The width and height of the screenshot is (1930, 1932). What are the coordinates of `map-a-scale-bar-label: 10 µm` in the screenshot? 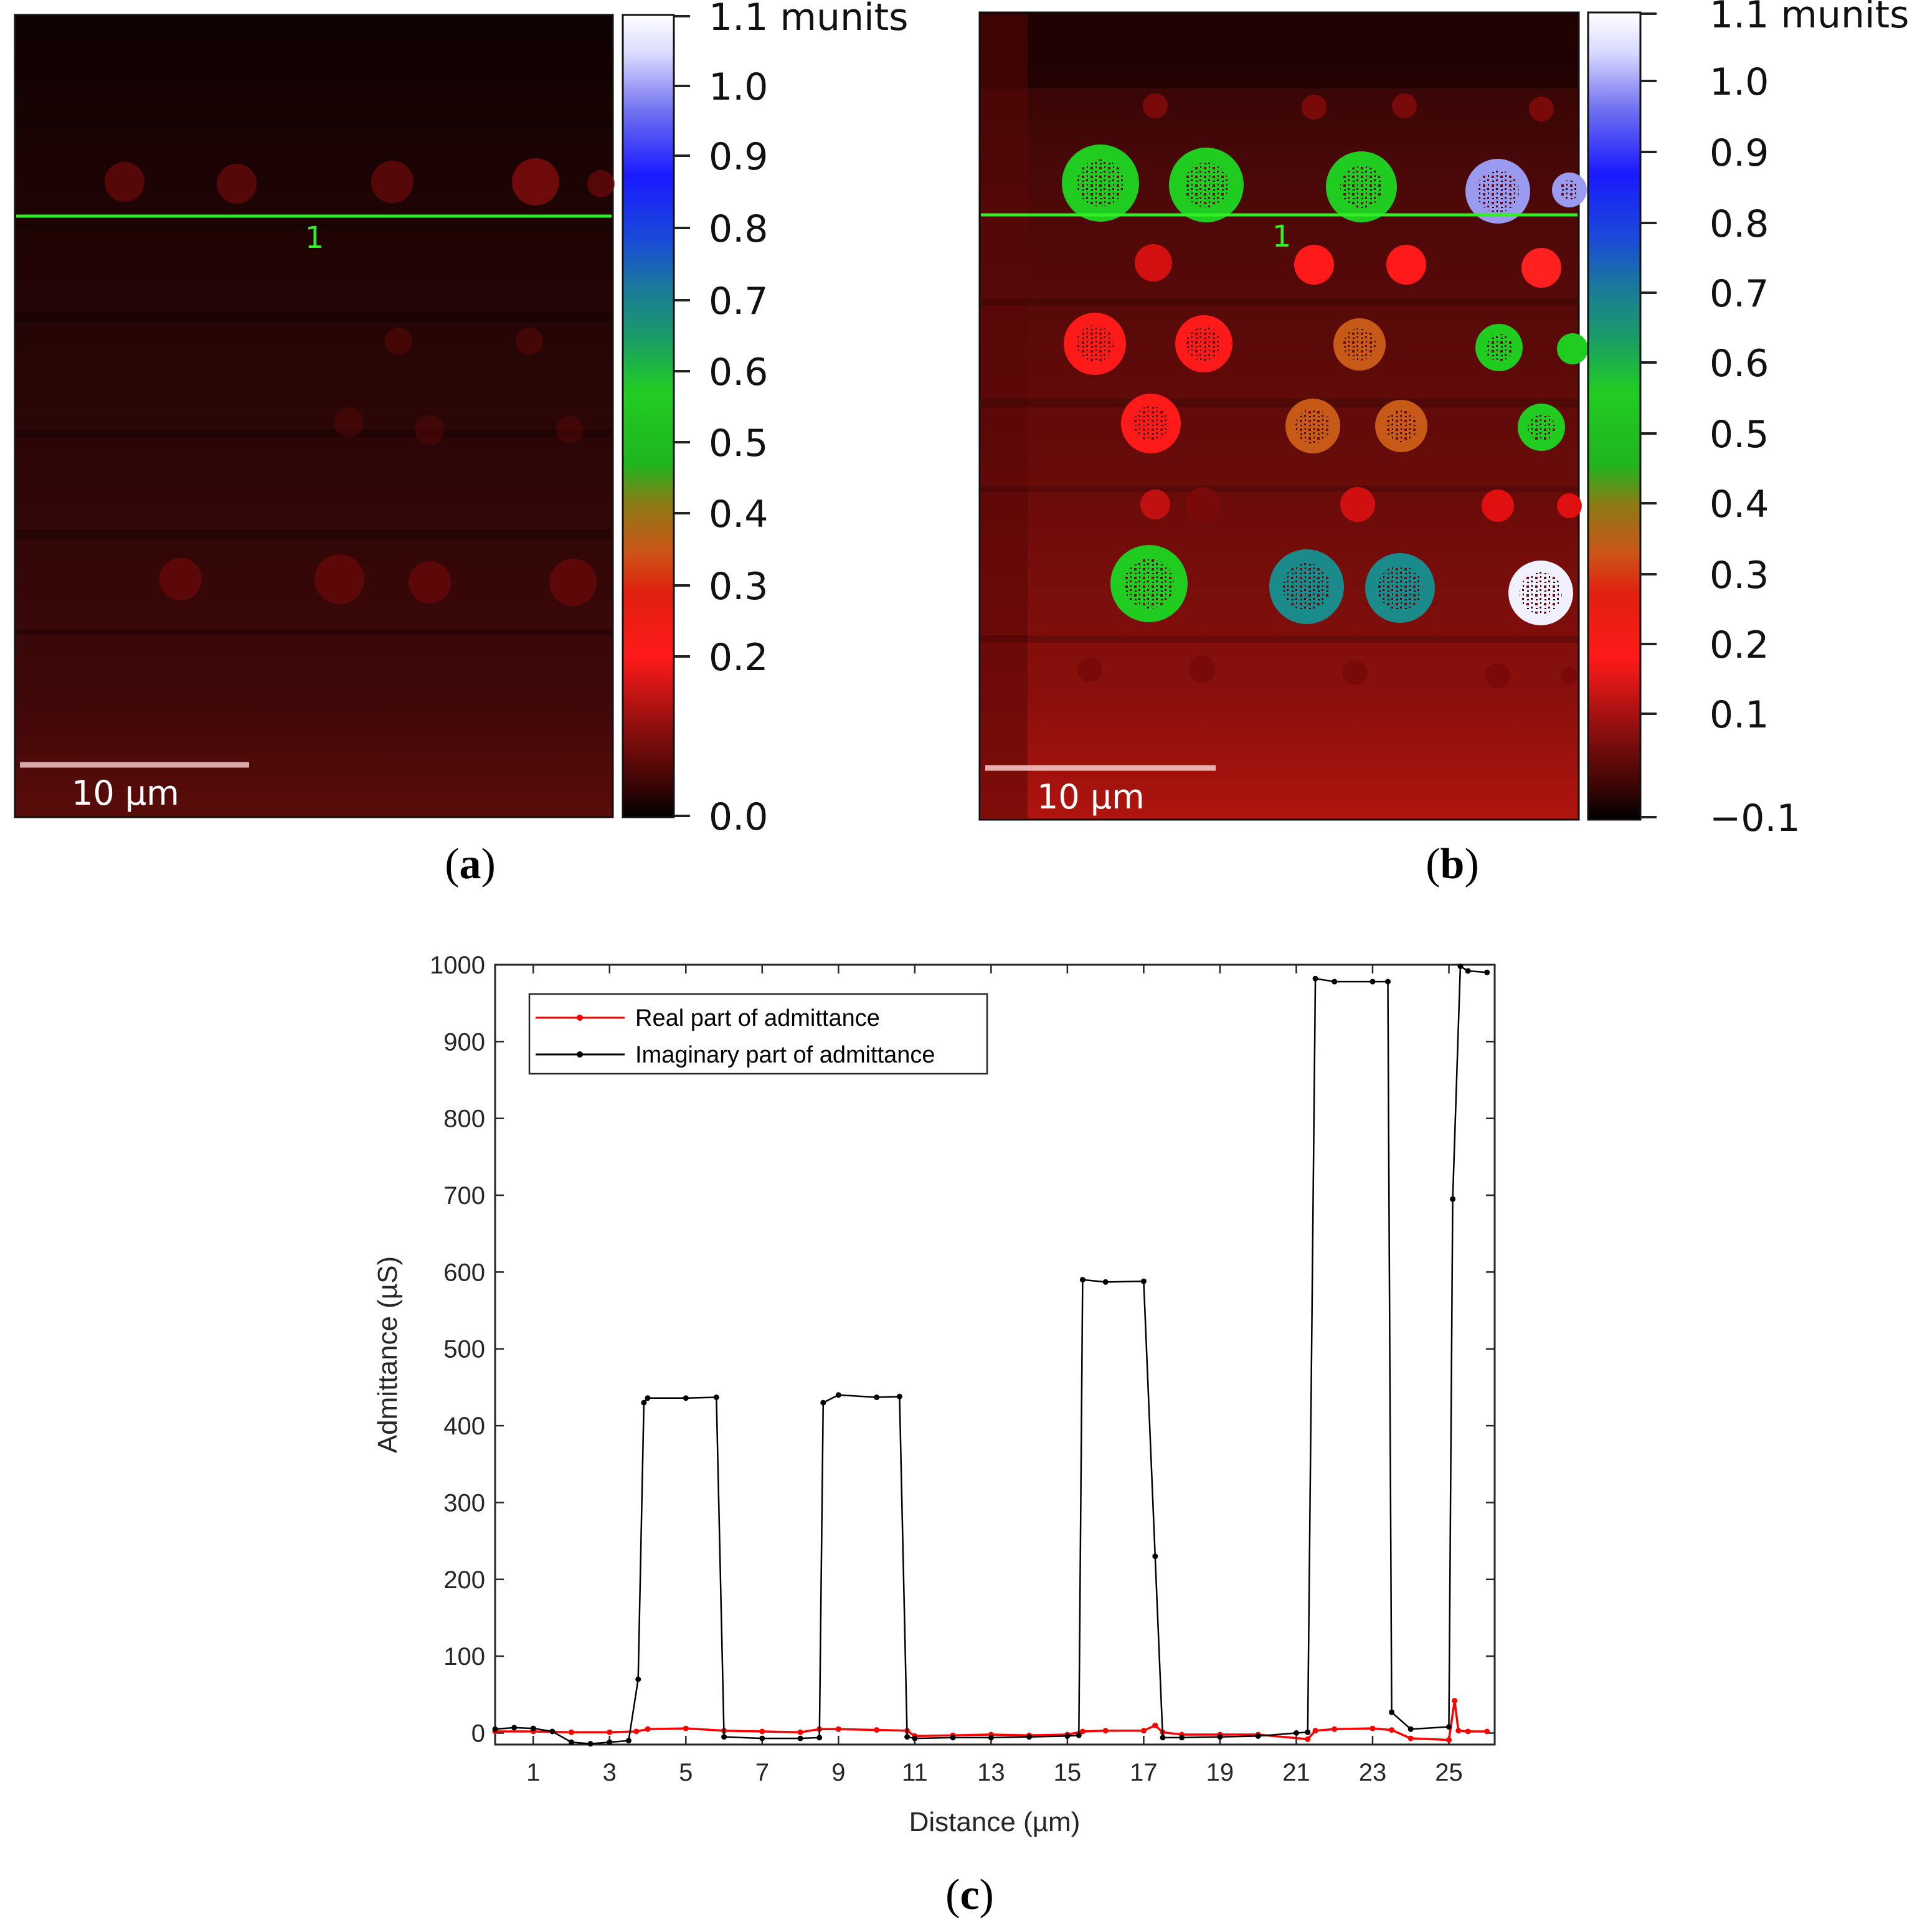 It's located at (126, 794).